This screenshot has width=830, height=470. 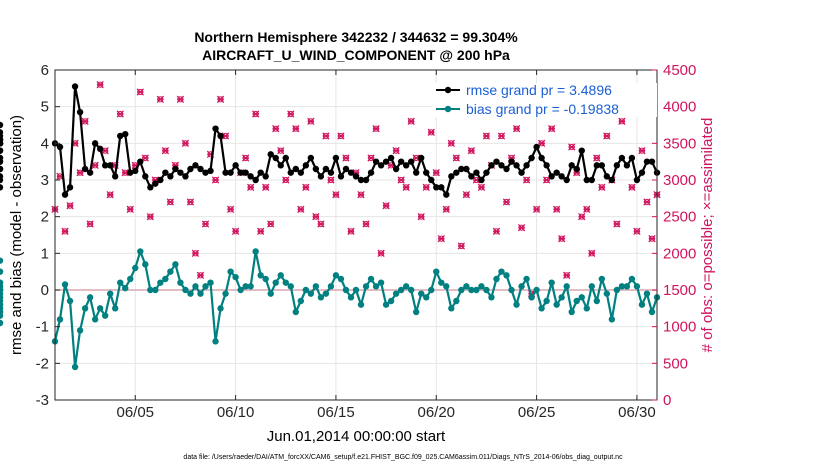 What do you see at coordinates (679, 143) in the screenshot?
I see `y-right-tick-label: 3500` at bounding box center [679, 143].